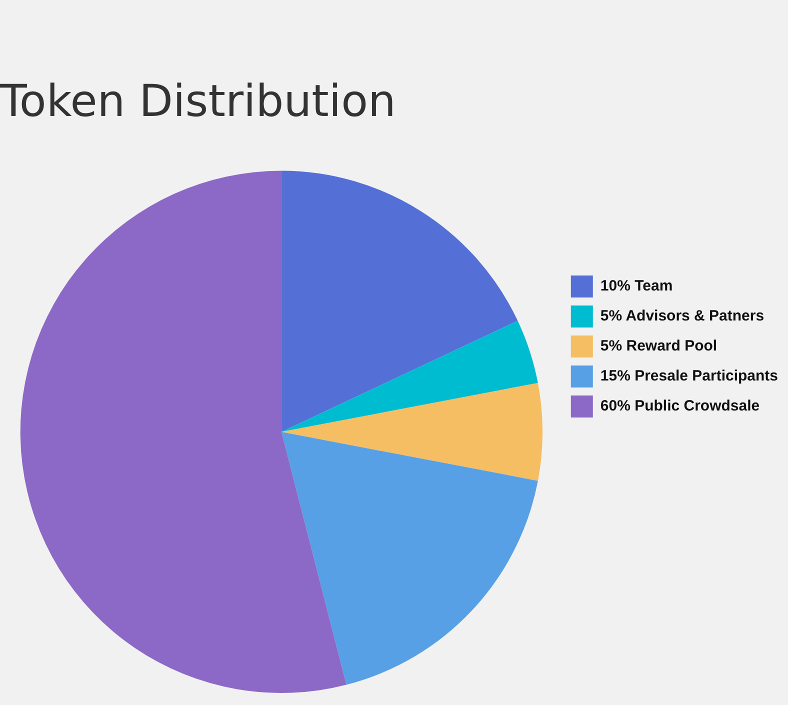 Image resolution: width=788 pixels, height=705 pixels. I want to click on legend-label: 15% Presale Participants, so click(689, 376).